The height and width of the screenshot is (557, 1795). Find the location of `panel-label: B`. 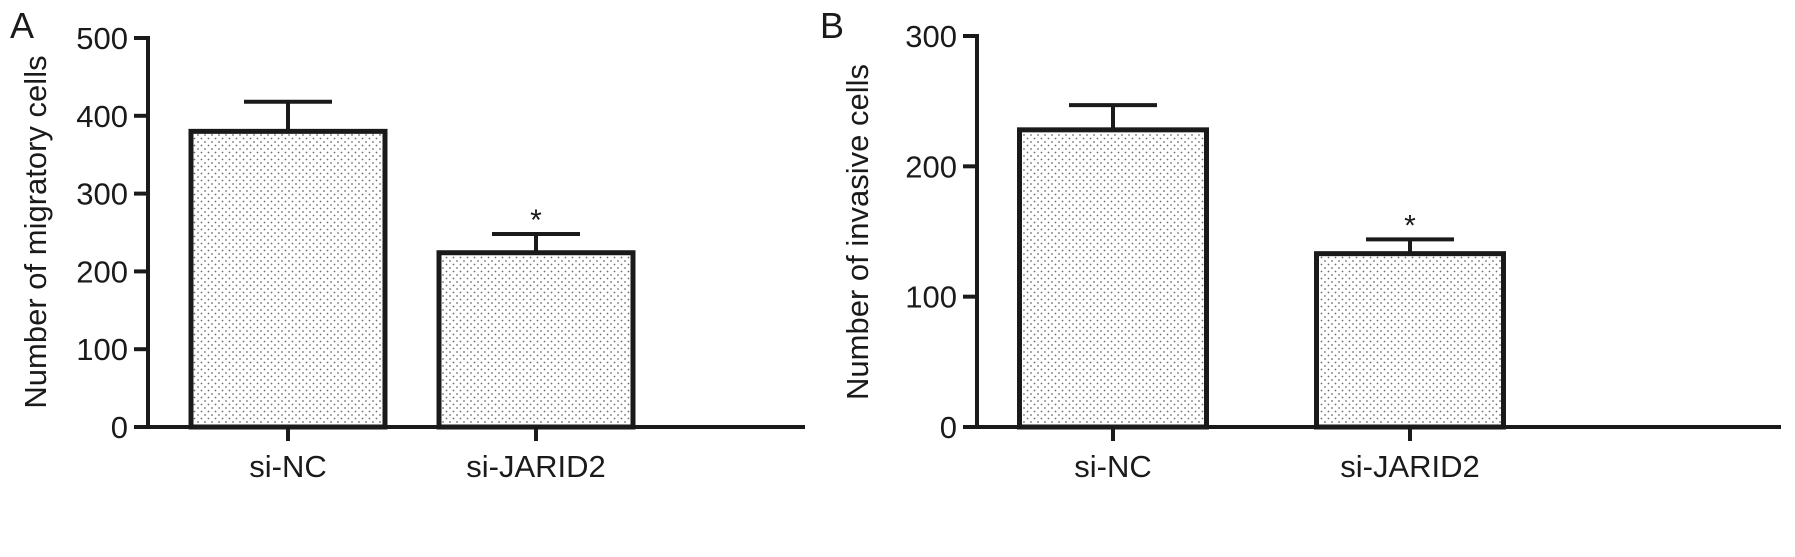

panel-label: B is located at coordinates (832, 25).